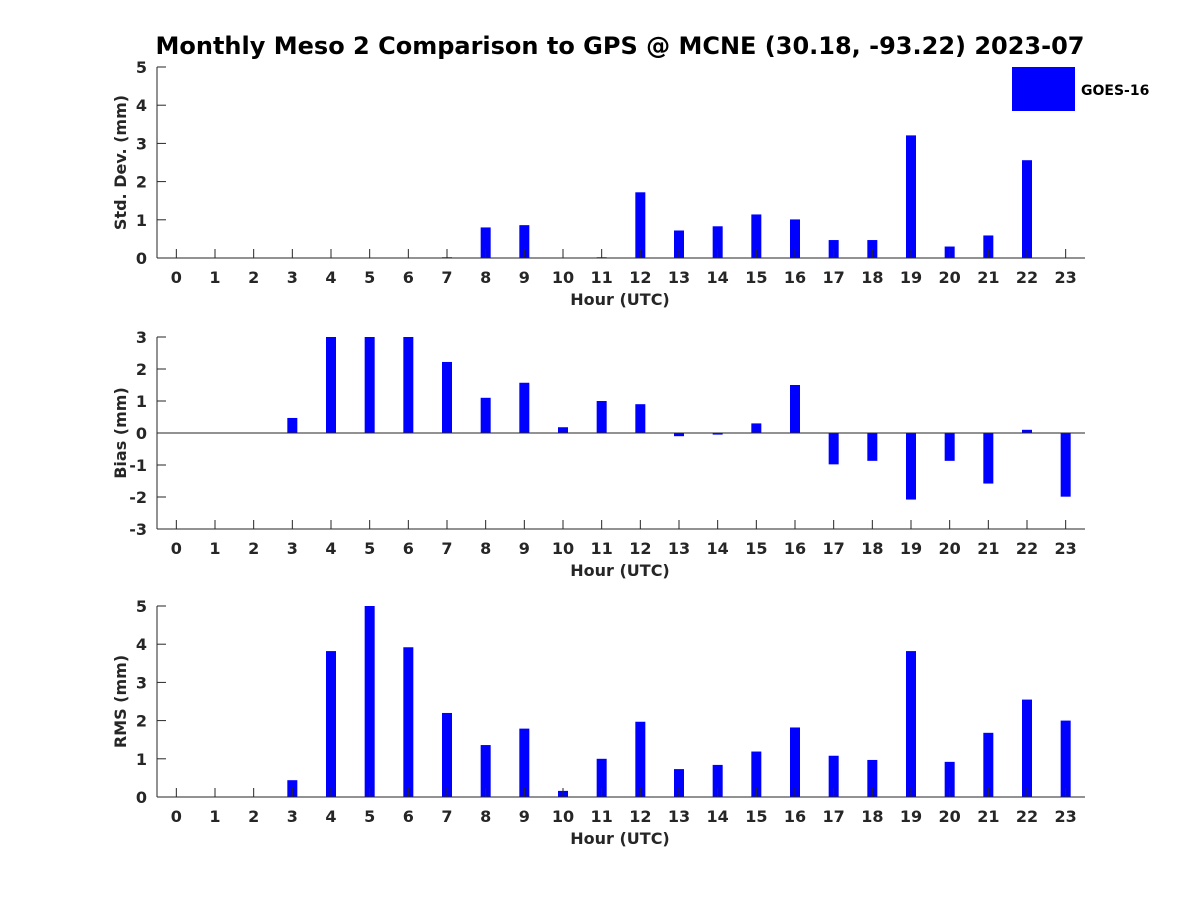 This screenshot has height=900, width=1200. I want to click on x-tick-label: 18, so click(872, 816).